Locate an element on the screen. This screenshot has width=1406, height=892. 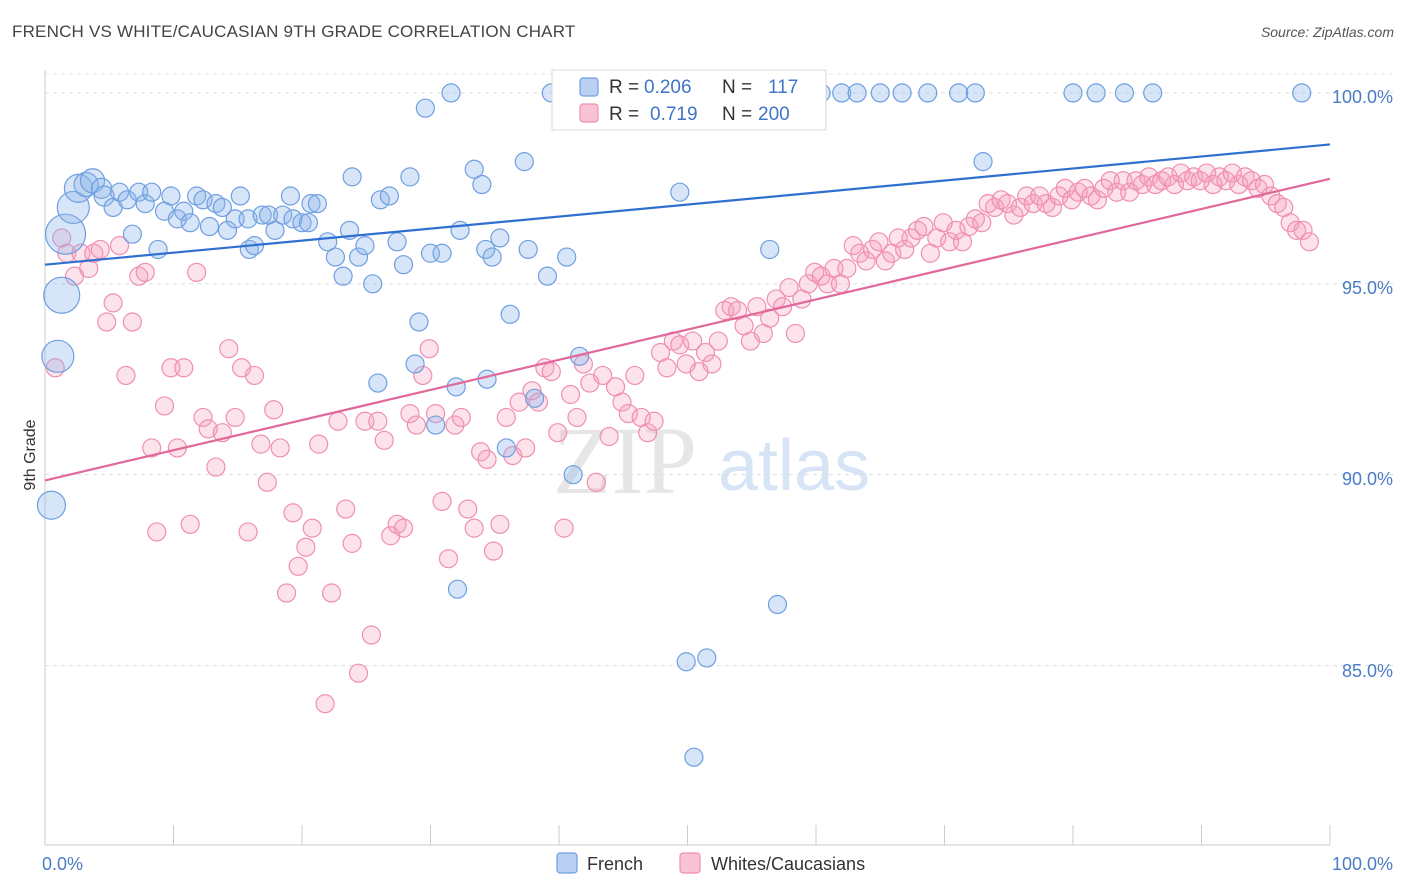
x-tick-label: 0.0% is located at coordinates (62, 864).